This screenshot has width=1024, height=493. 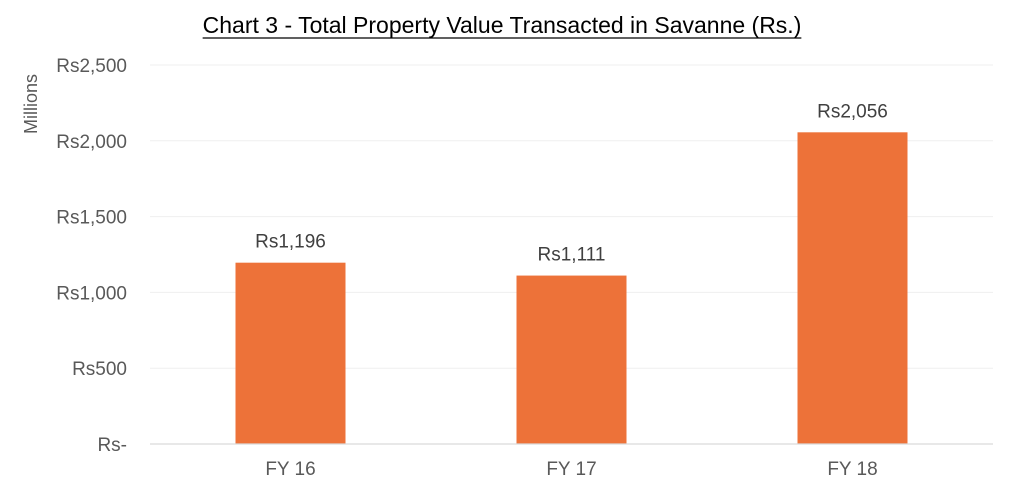 I want to click on y-tick-label: Rs-, so click(x=112, y=445).